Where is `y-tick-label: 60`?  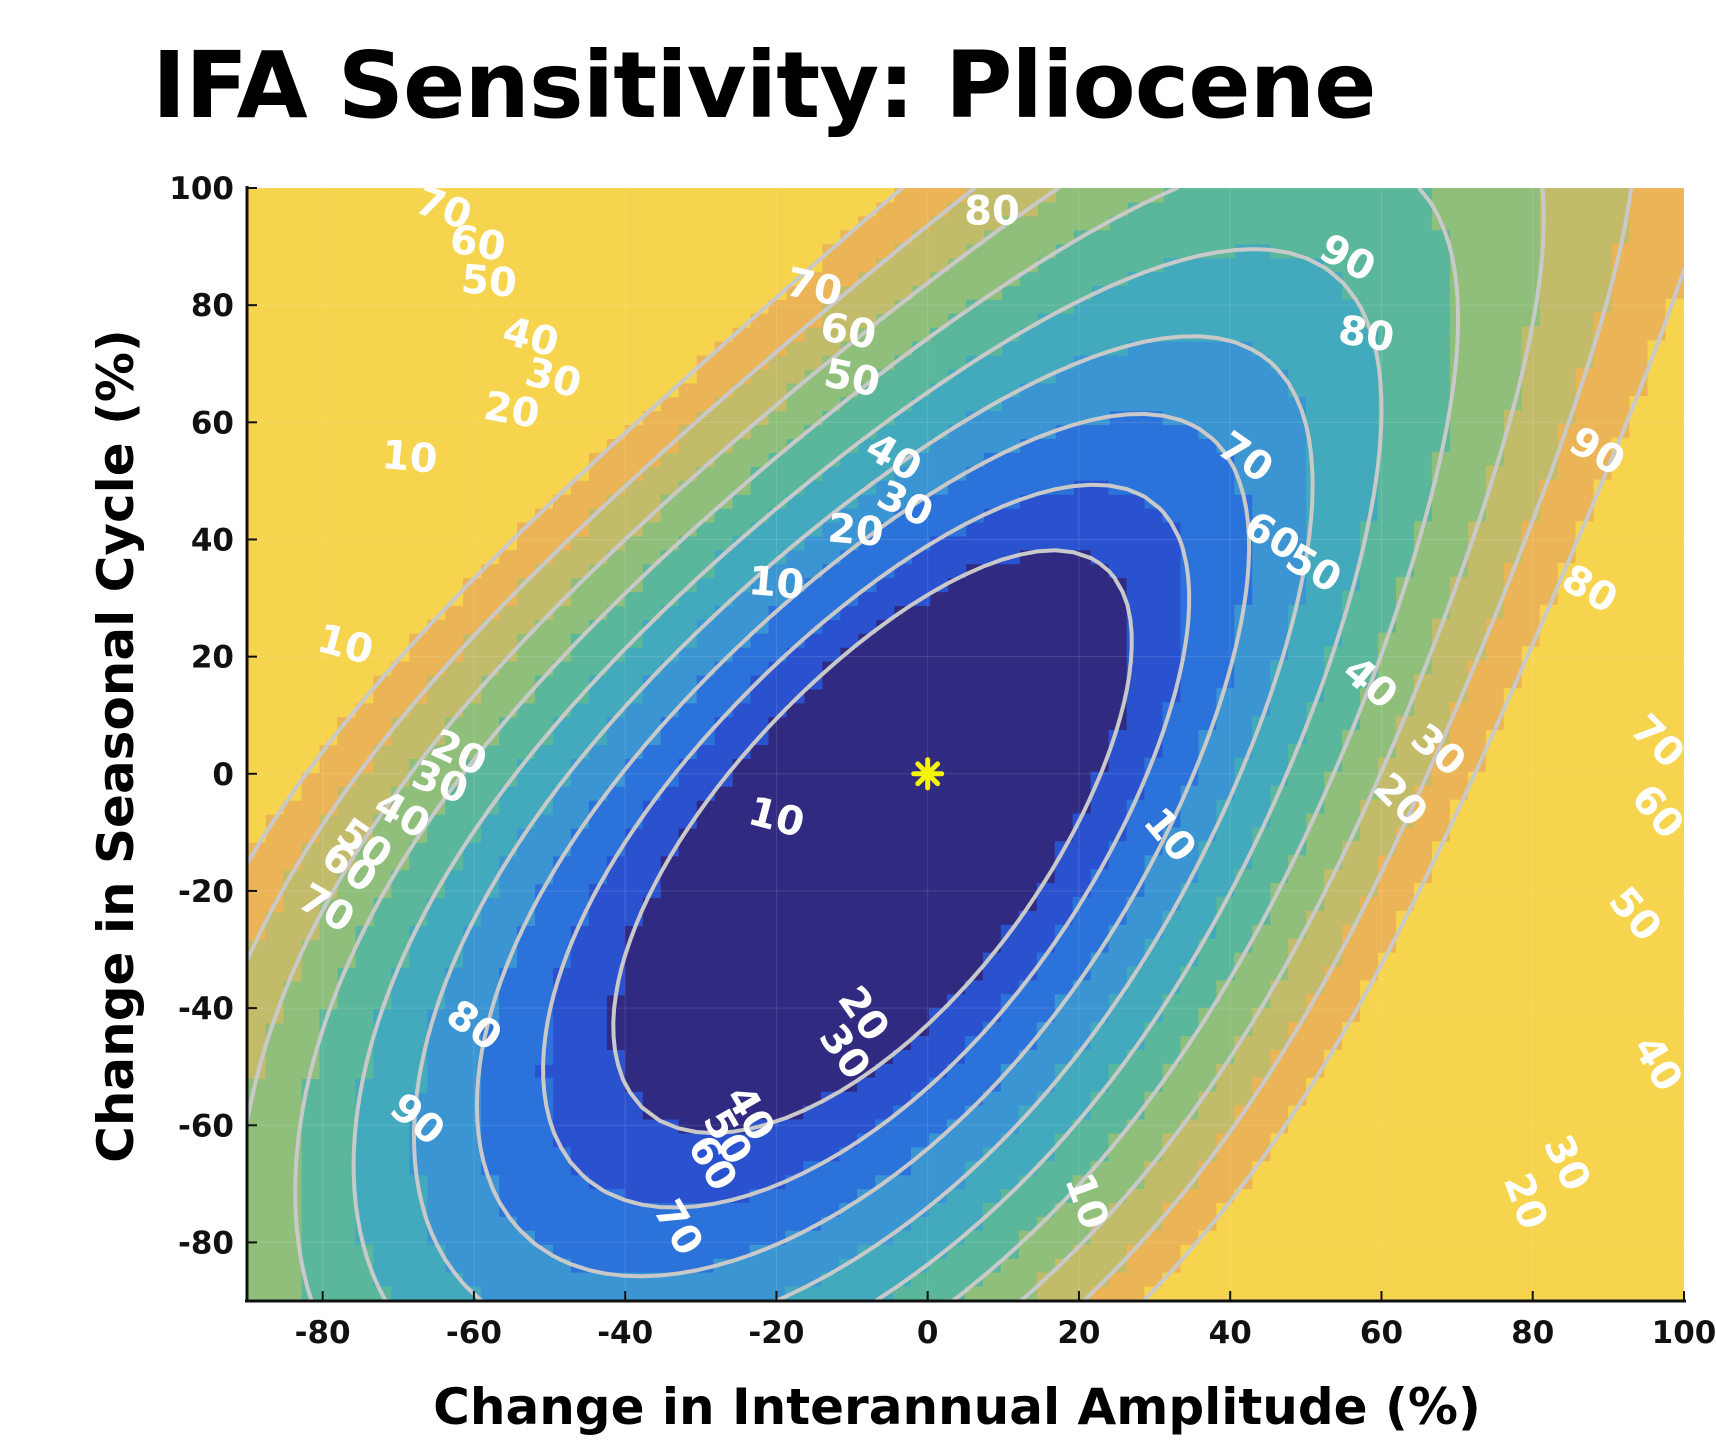 y-tick-label: 60 is located at coordinates (212, 423).